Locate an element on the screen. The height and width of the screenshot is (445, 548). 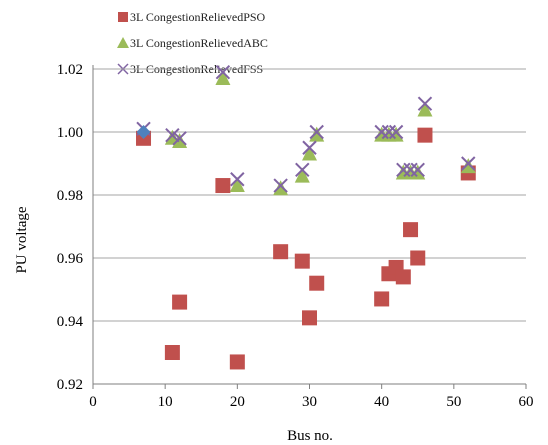
y-tick-label: 0.96 is located at coordinates (70, 259).